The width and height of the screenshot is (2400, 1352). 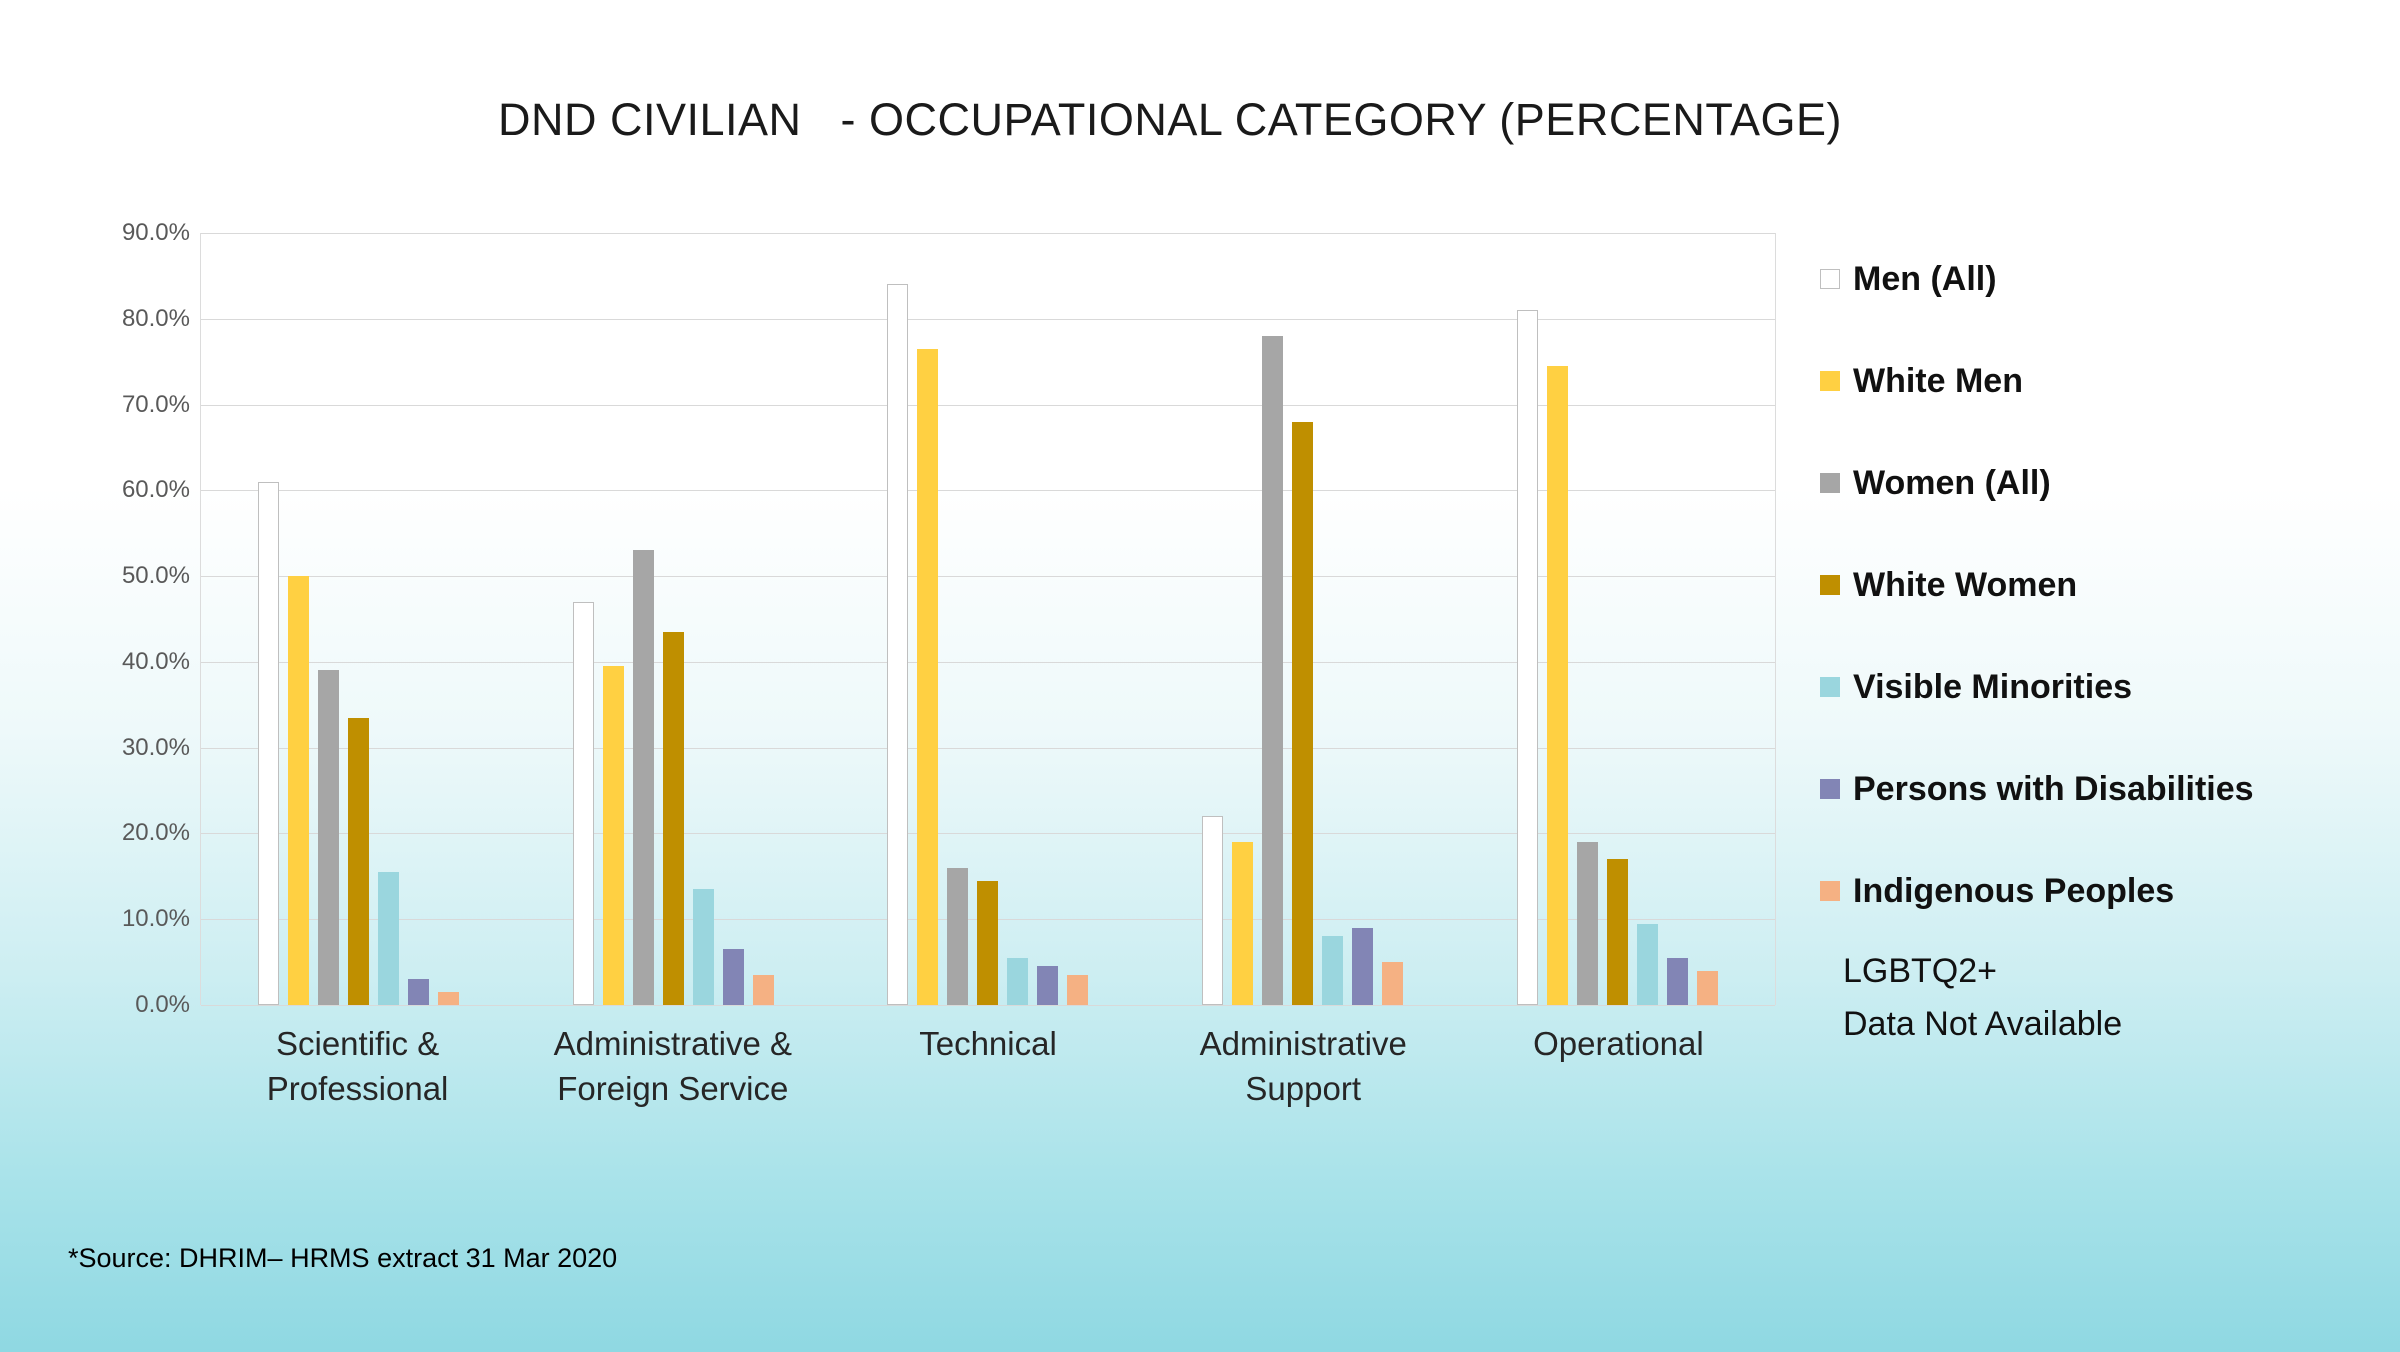 I want to click on x-category-label: Administrative Support, so click(x=1303, y=1066).